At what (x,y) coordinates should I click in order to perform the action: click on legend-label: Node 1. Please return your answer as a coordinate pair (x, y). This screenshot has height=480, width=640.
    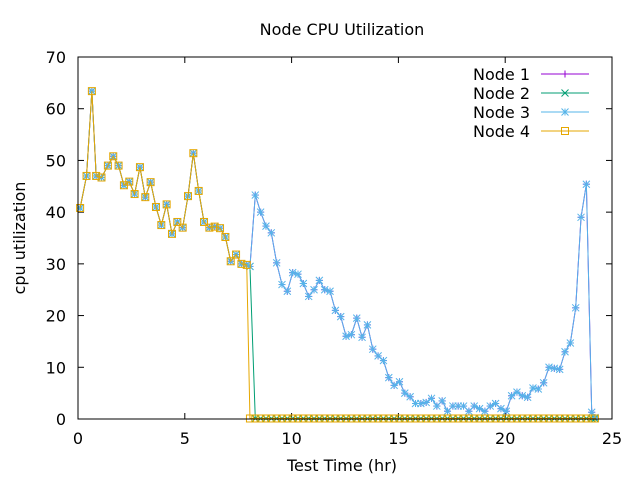
    Looking at the image, I should click on (501, 74).